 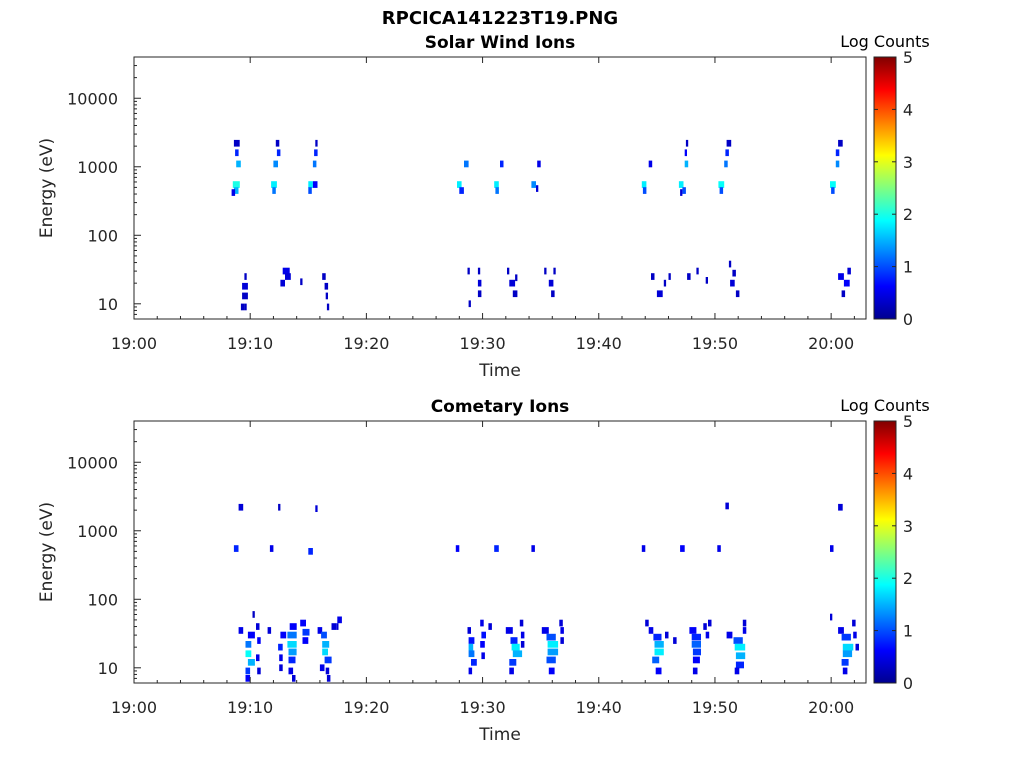 What do you see at coordinates (483, 707) in the screenshot?
I see `x-tick-label: 19:30` at bounding box center [483, 707].